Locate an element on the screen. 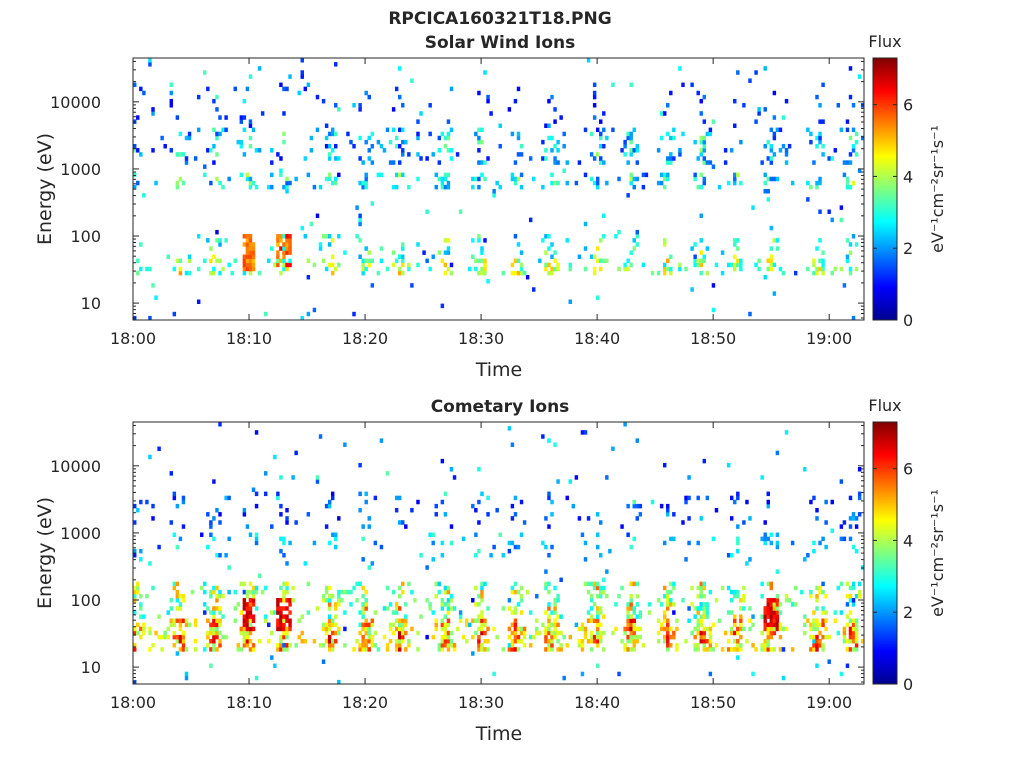 The image size is (1024, 768). figure-title: RPCICA160321T18.PNG is located at coordinates (499, 19).